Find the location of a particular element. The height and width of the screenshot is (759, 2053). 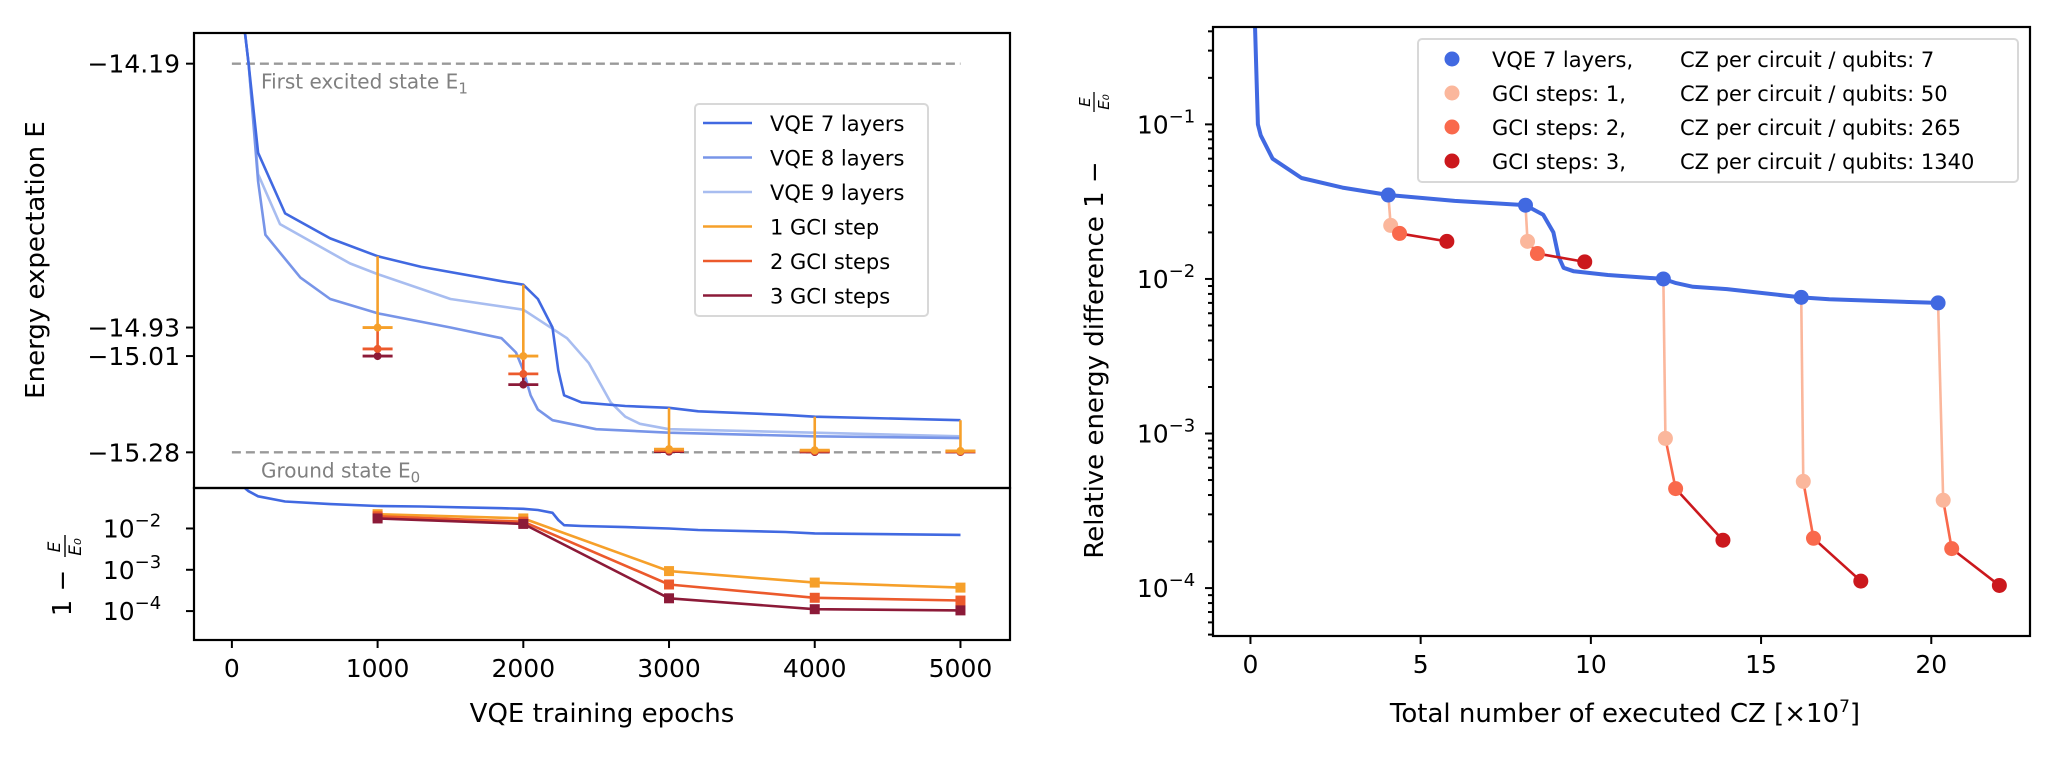

legend-label: VQE 9 layers is located at coordinates (837, 193).